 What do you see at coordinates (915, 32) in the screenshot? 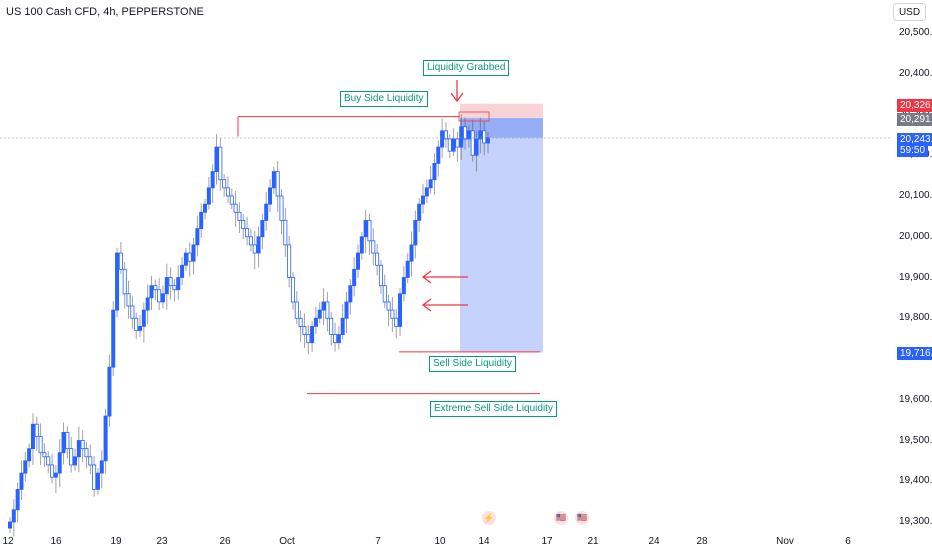
I see `price-tick-label: 20,500.0` at bounding box center [915, 32].